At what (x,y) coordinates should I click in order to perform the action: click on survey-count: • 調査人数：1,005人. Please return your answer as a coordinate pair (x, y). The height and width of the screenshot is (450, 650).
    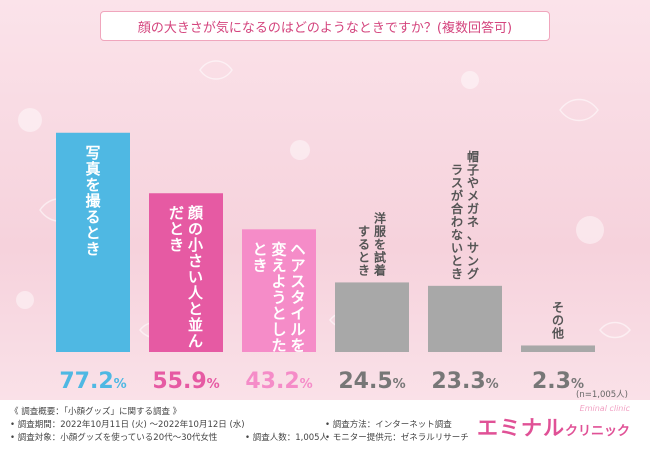
    Looking at the image, I should click on (287, 438).